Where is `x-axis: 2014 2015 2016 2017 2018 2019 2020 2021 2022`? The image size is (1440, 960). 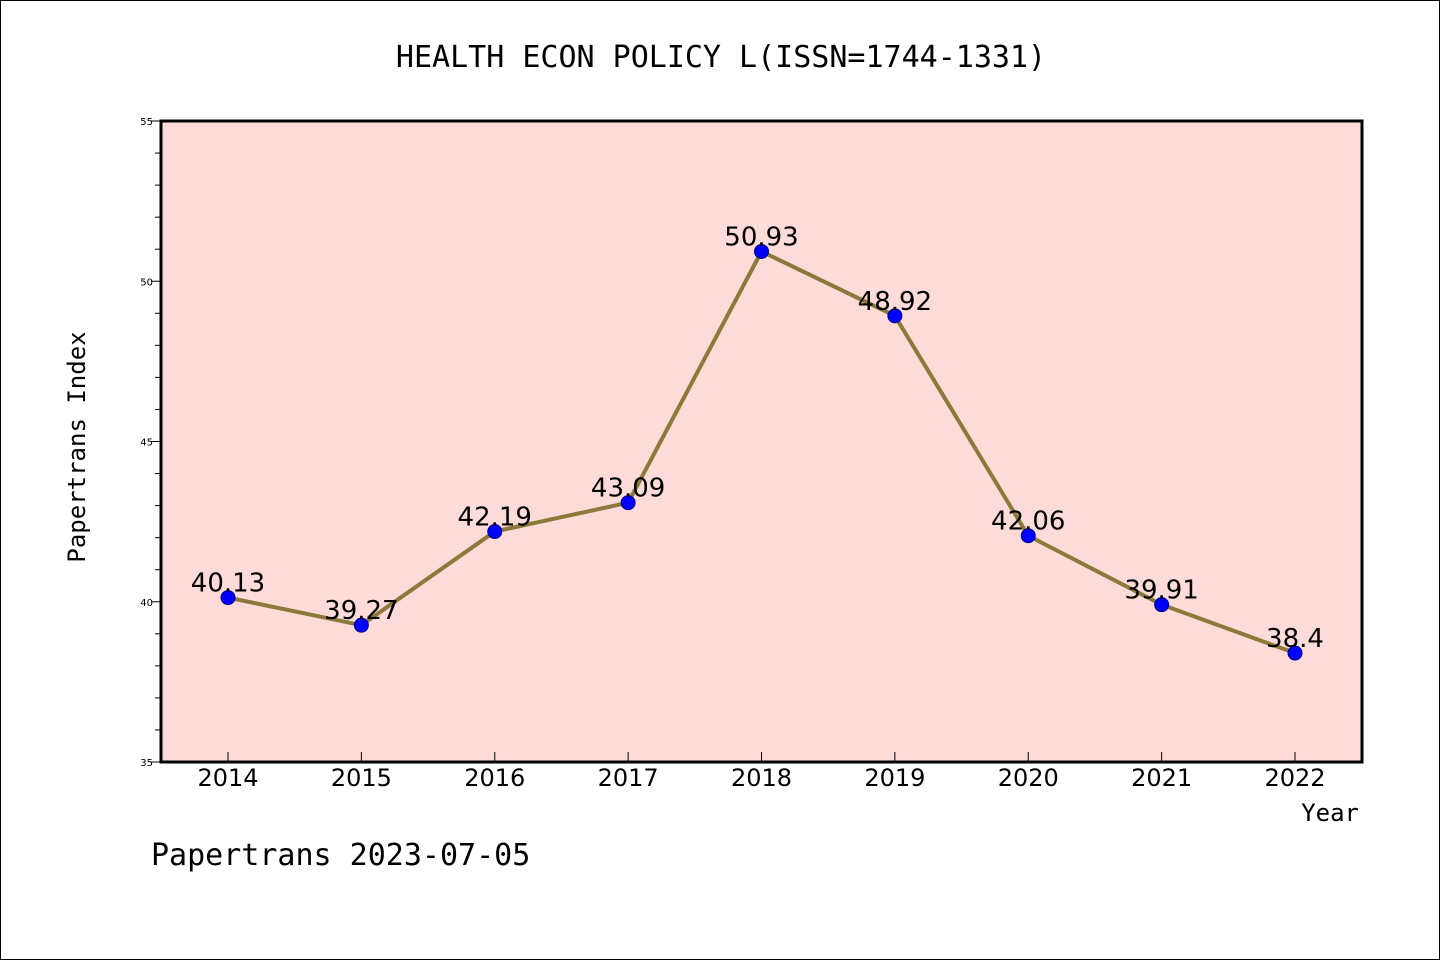 x-axis: 2014 2015 2016 2017 2018 2019 2020 2021 2022 is located at coordinates (761, 772).